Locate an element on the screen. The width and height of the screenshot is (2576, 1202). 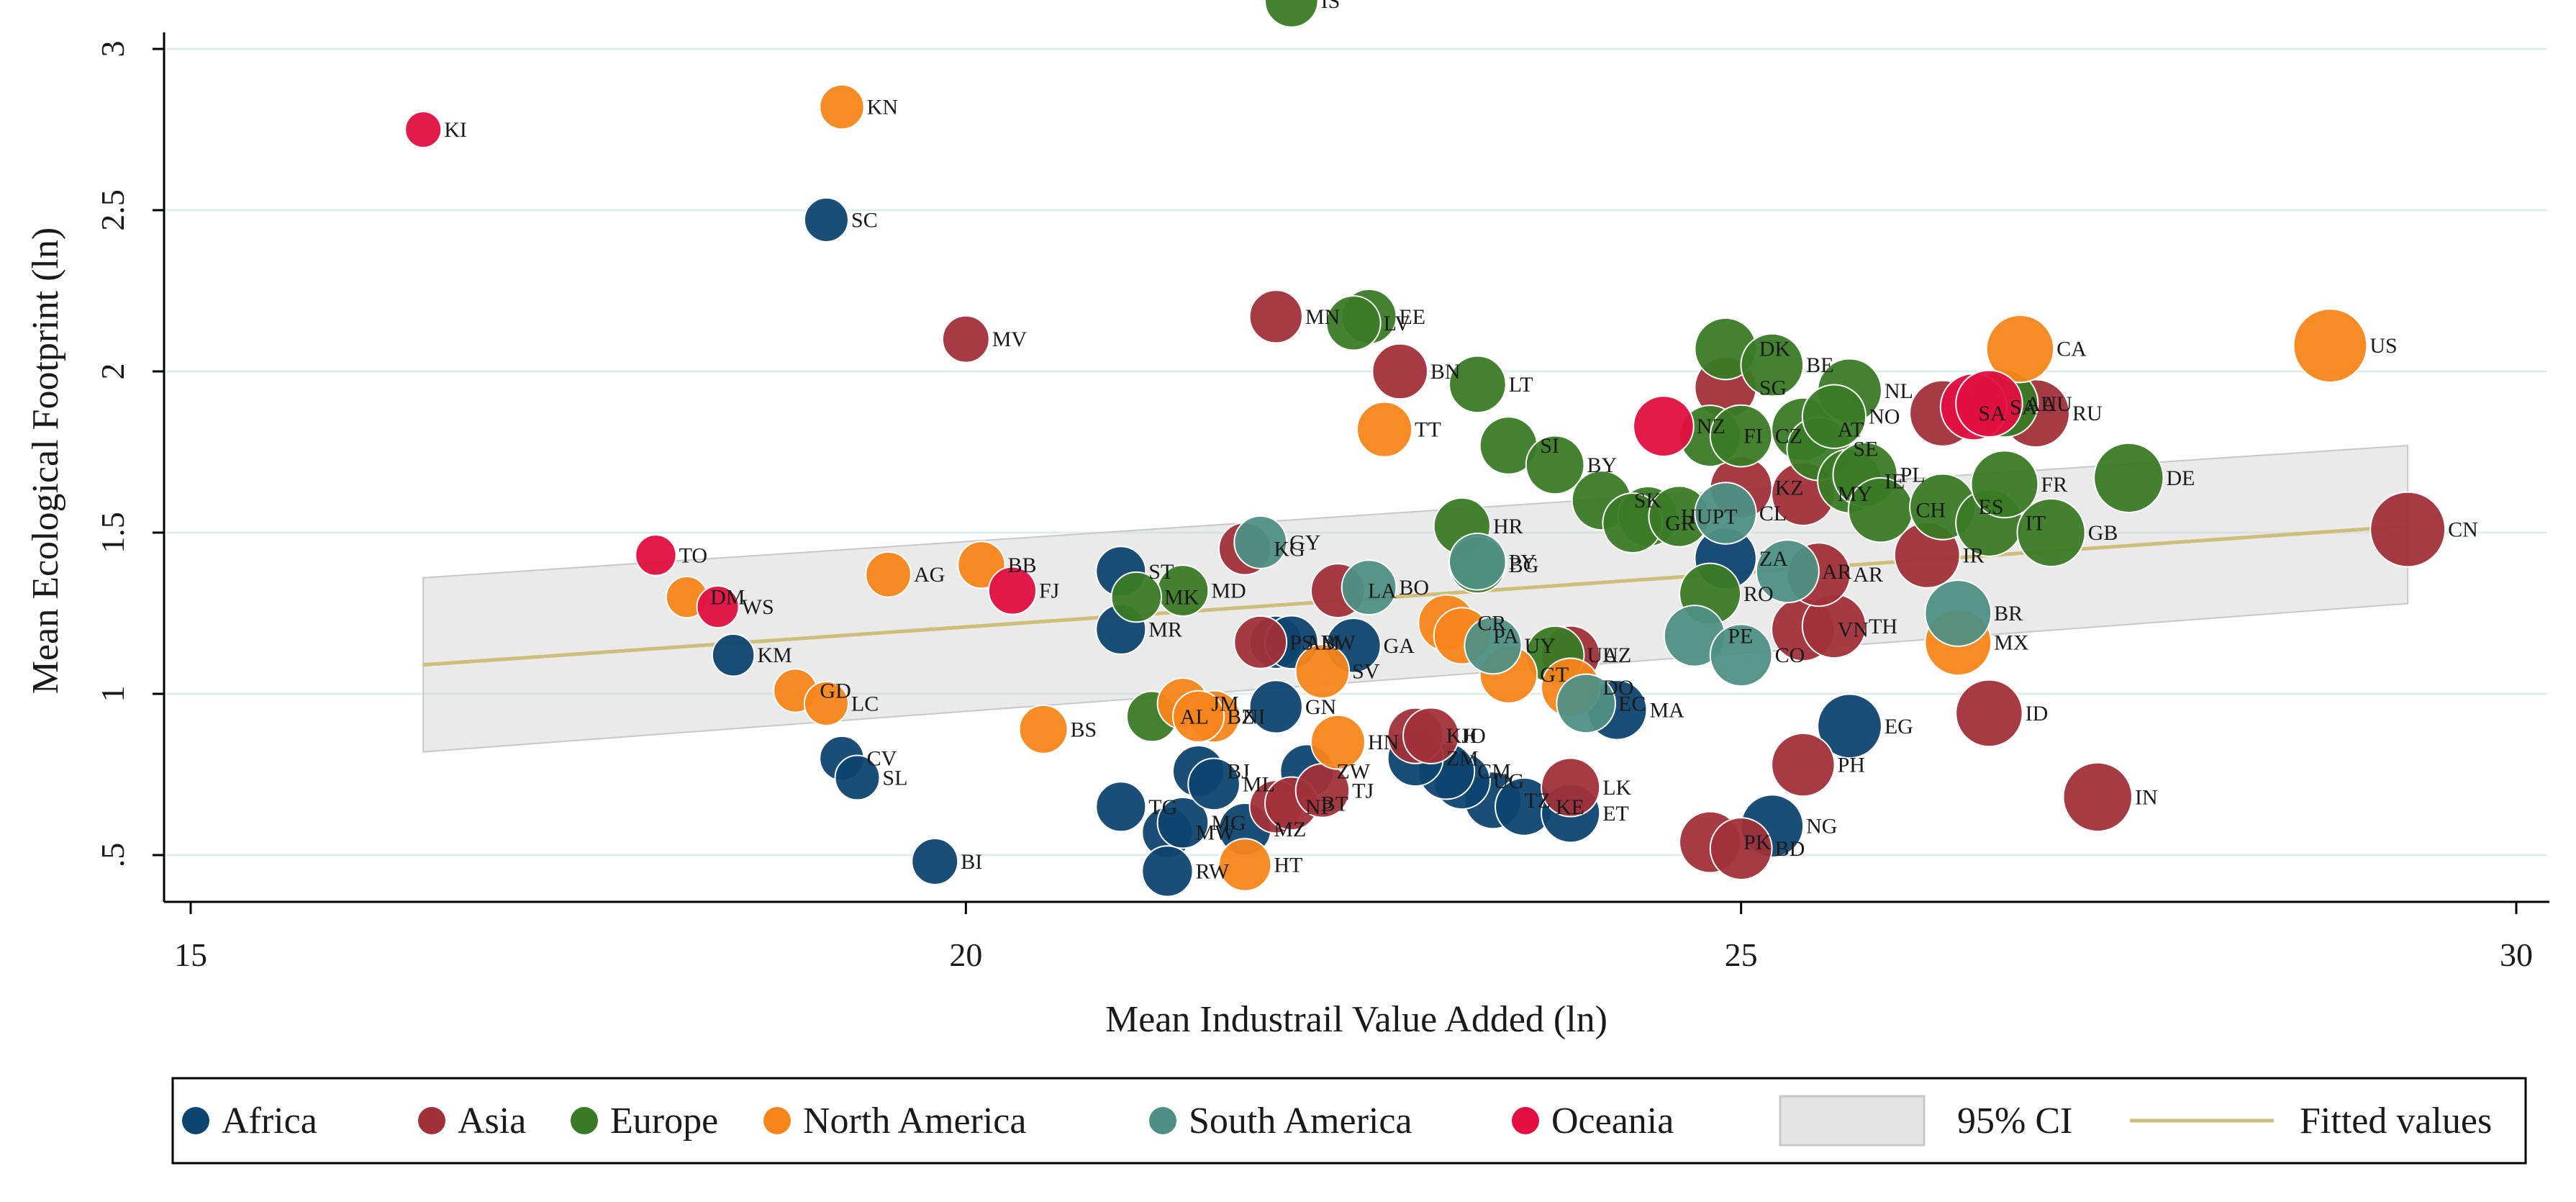
data-point-label: ZW is located at coordinates (1353, 772).